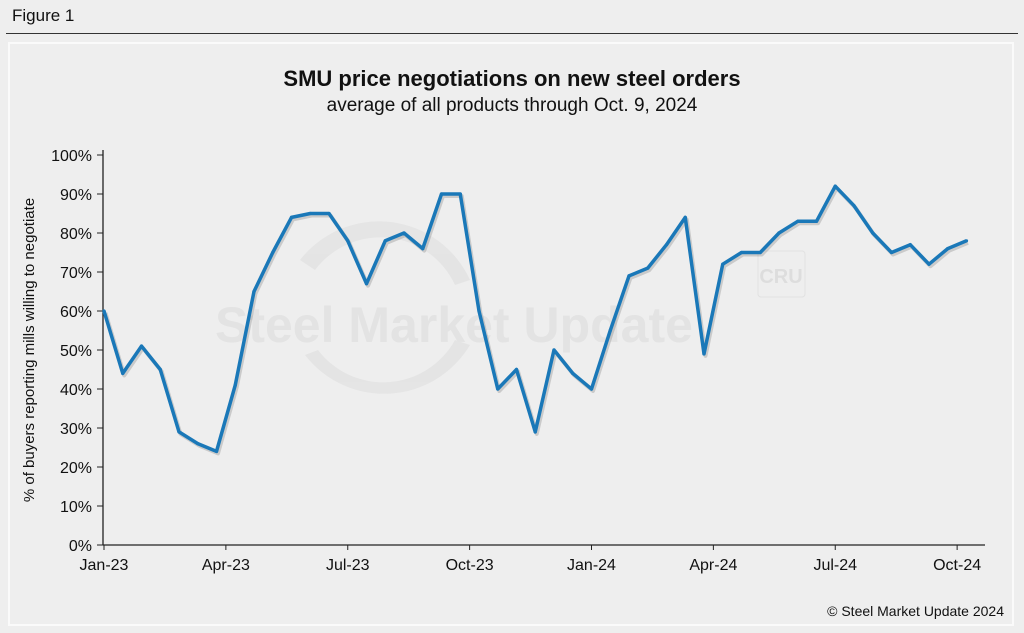 The height and width of the screenshot is (633, 1024). What do you see at coordinates (76, 507) in the screenshot?
I see `y-tick-label: 10%` at bounding box center [76, 507].